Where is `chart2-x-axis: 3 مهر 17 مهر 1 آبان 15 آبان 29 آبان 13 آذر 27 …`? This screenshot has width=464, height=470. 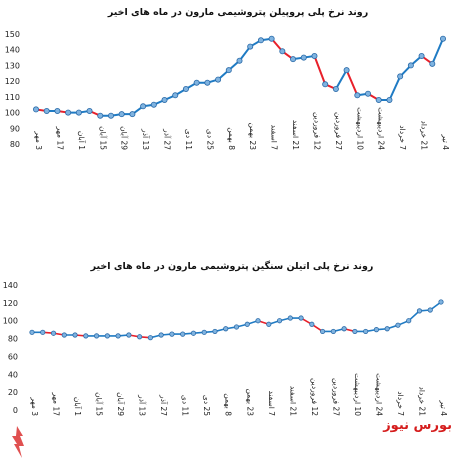
chart2-x-axis: 3 مهر 17 مهر 1 آبان 15 آبان 29 آبان 13 آذر 27 … is located at coordinates (239, 394).